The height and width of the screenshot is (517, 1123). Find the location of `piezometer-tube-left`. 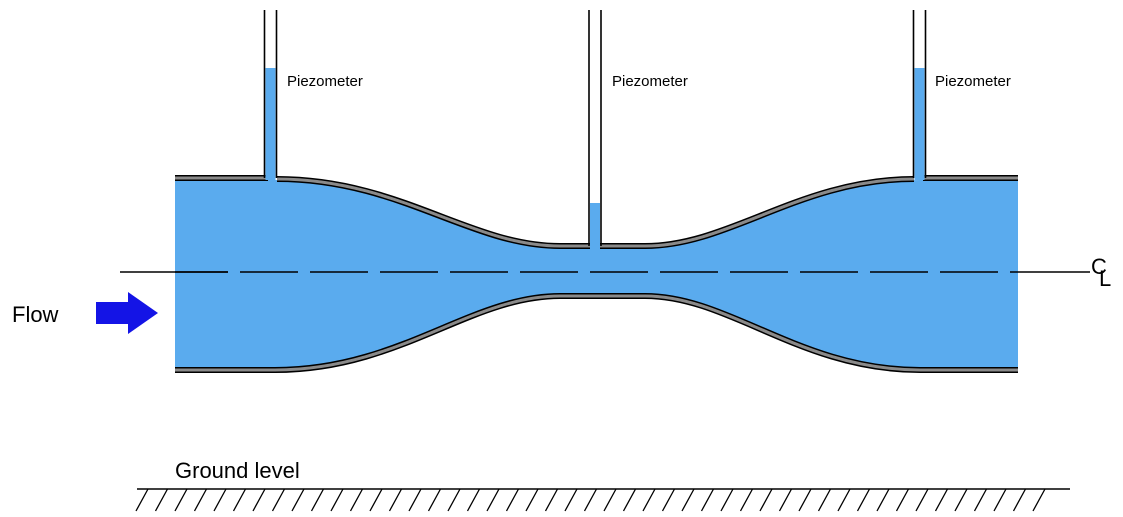

piezometer-tube-left is located at coordinates (270, 95).